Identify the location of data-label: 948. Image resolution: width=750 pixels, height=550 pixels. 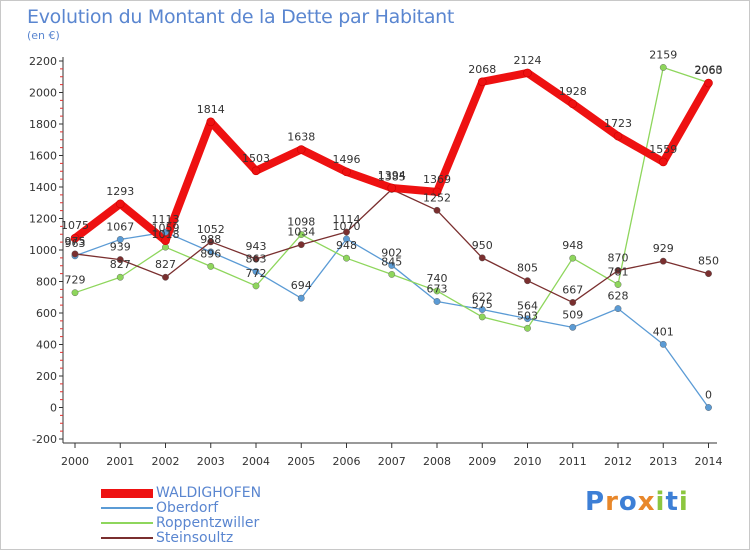
(572, 245).